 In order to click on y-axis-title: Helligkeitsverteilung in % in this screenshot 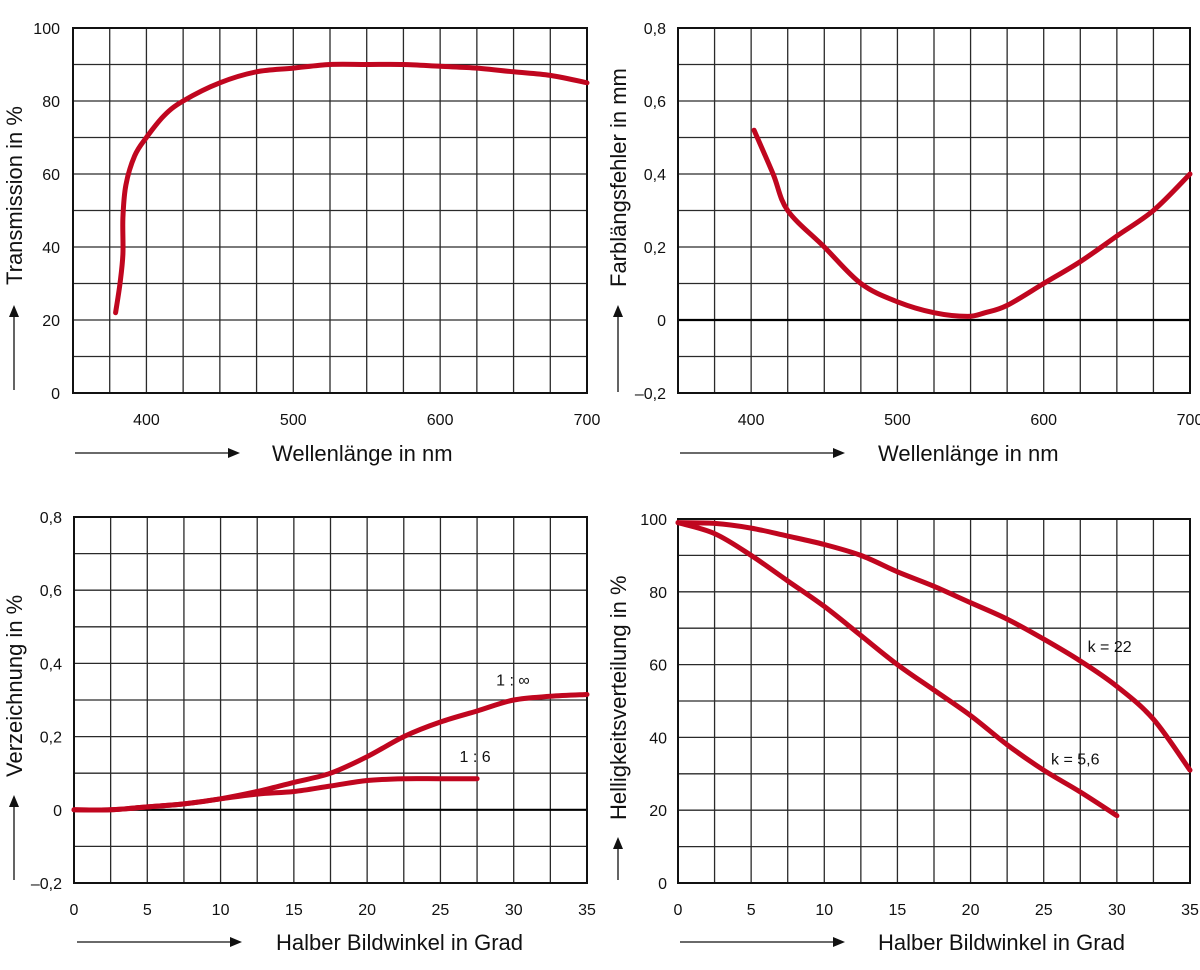, I will do `click(618, 697)`.